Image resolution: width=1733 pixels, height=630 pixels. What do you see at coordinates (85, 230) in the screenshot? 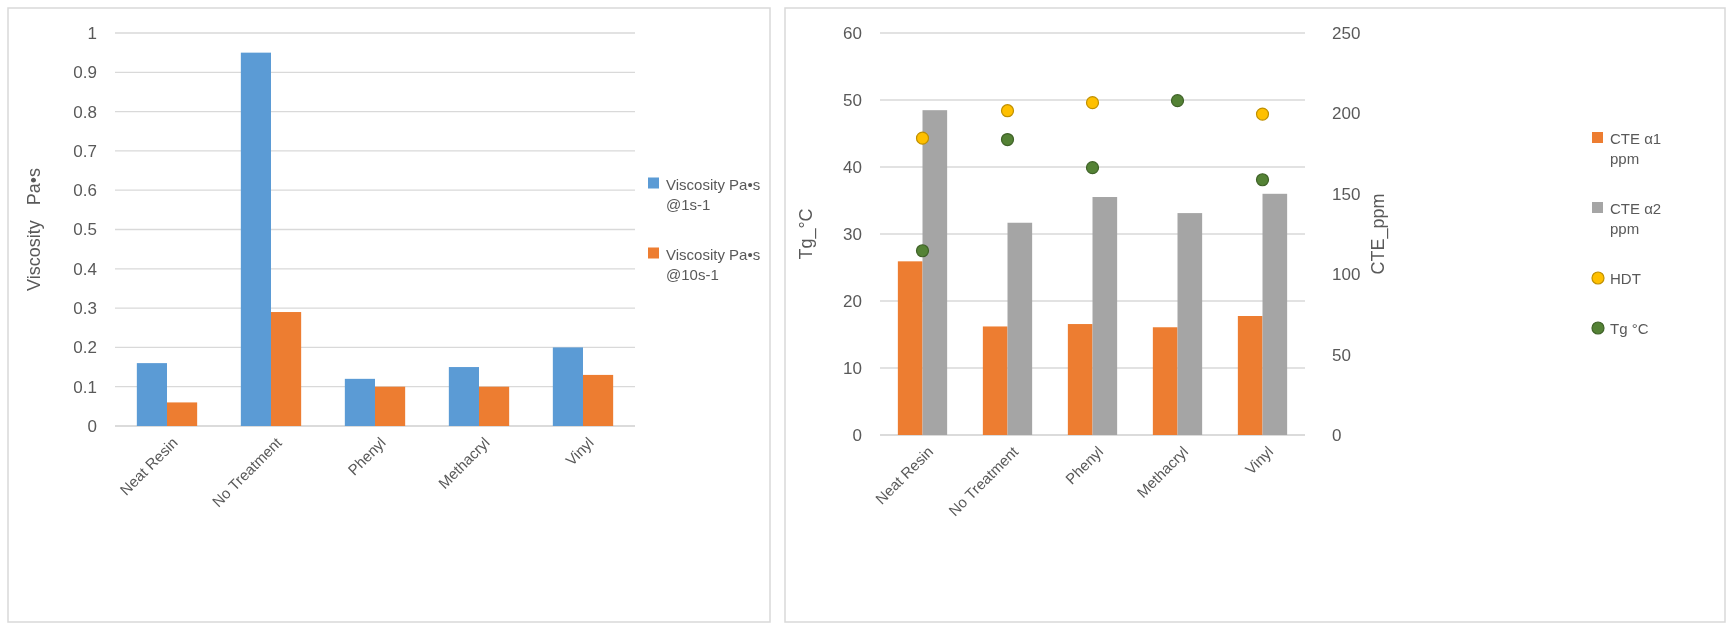
I see `y-tick-label: 0.5` at bounding box center [85, 230].